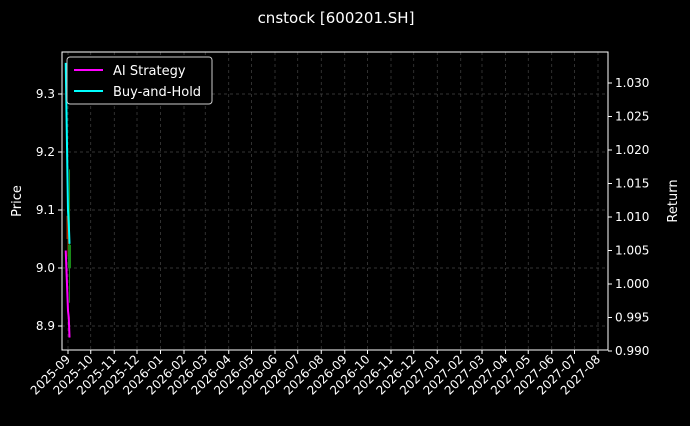 This screenshot has width=690, height=426. I want to click on candle-body, so click(70, 256).